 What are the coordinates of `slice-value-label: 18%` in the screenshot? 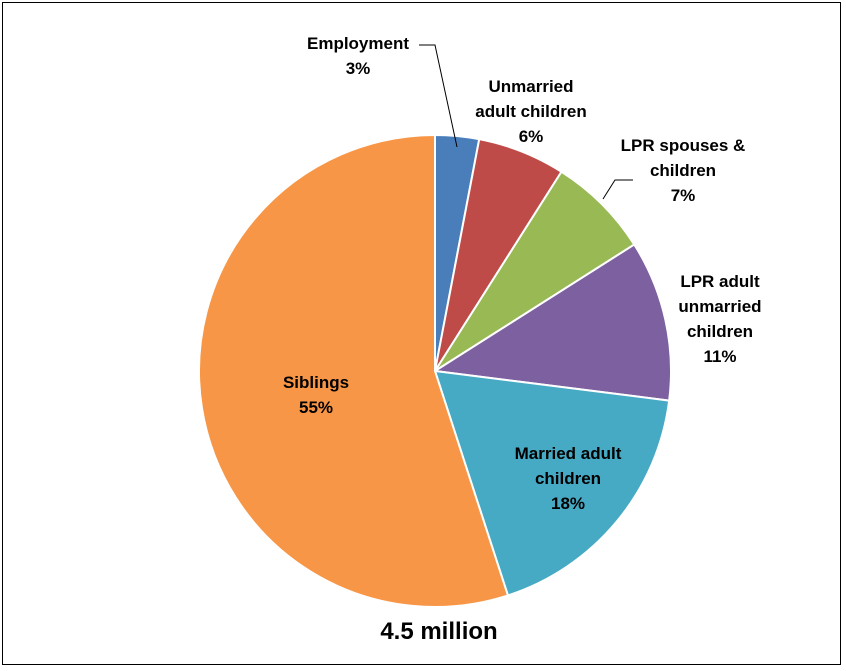 It's located at (568, 503).